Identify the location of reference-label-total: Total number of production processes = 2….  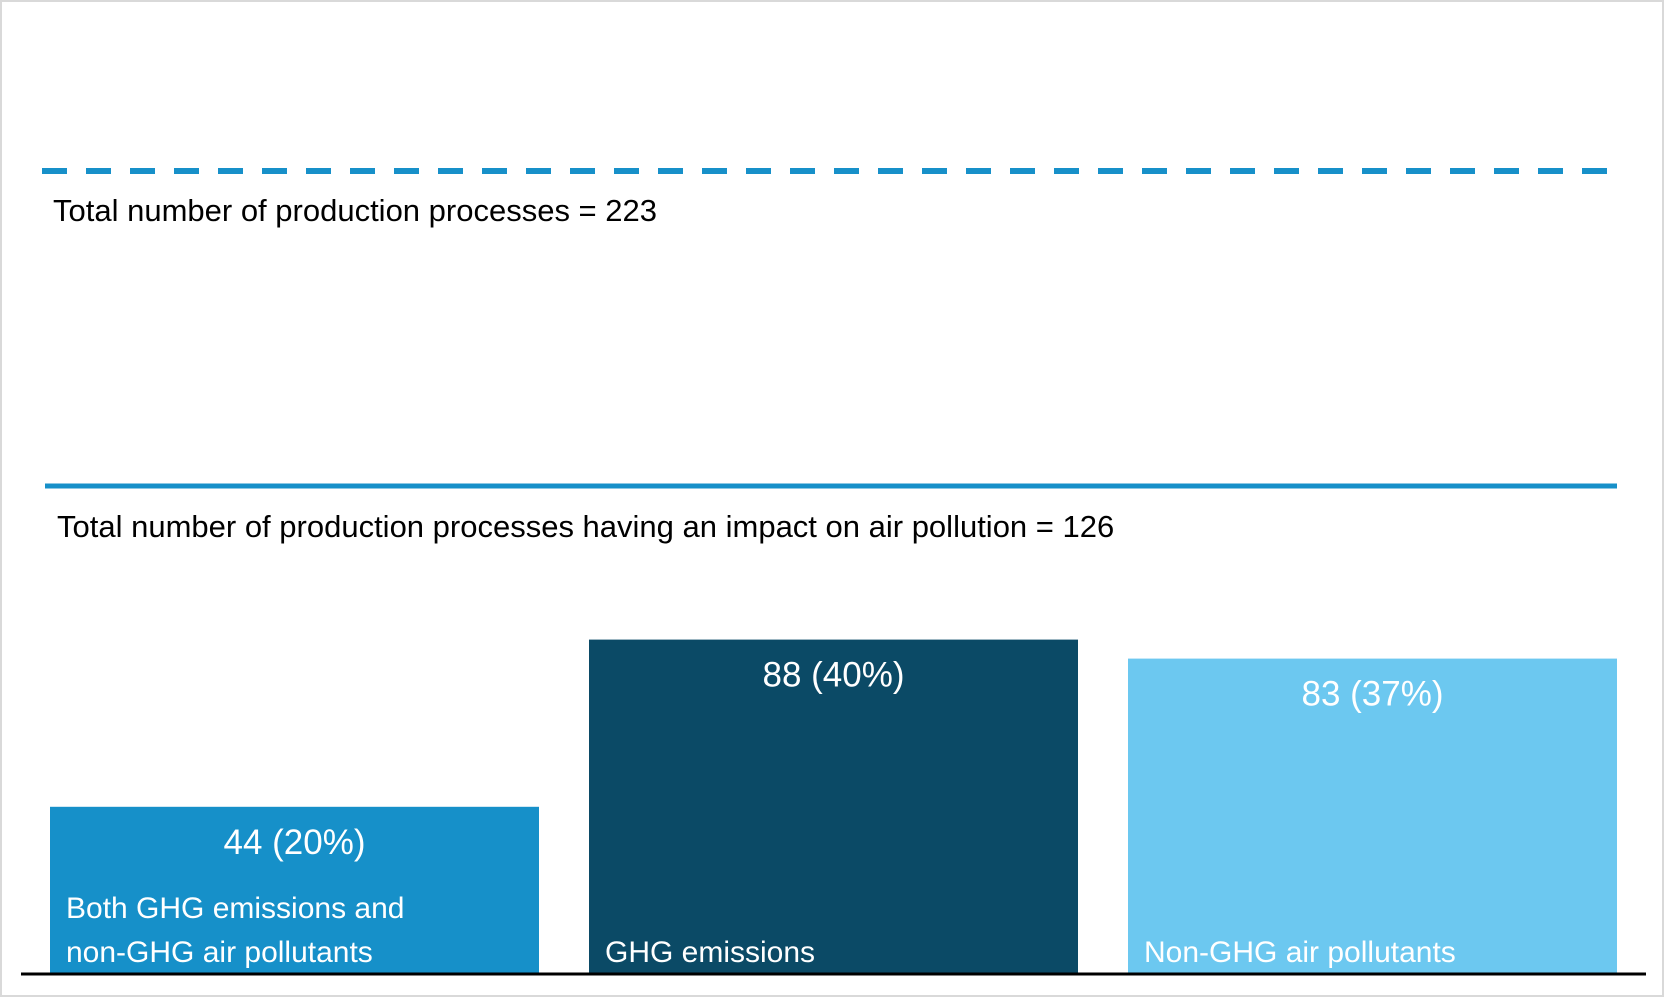
(355, 210).